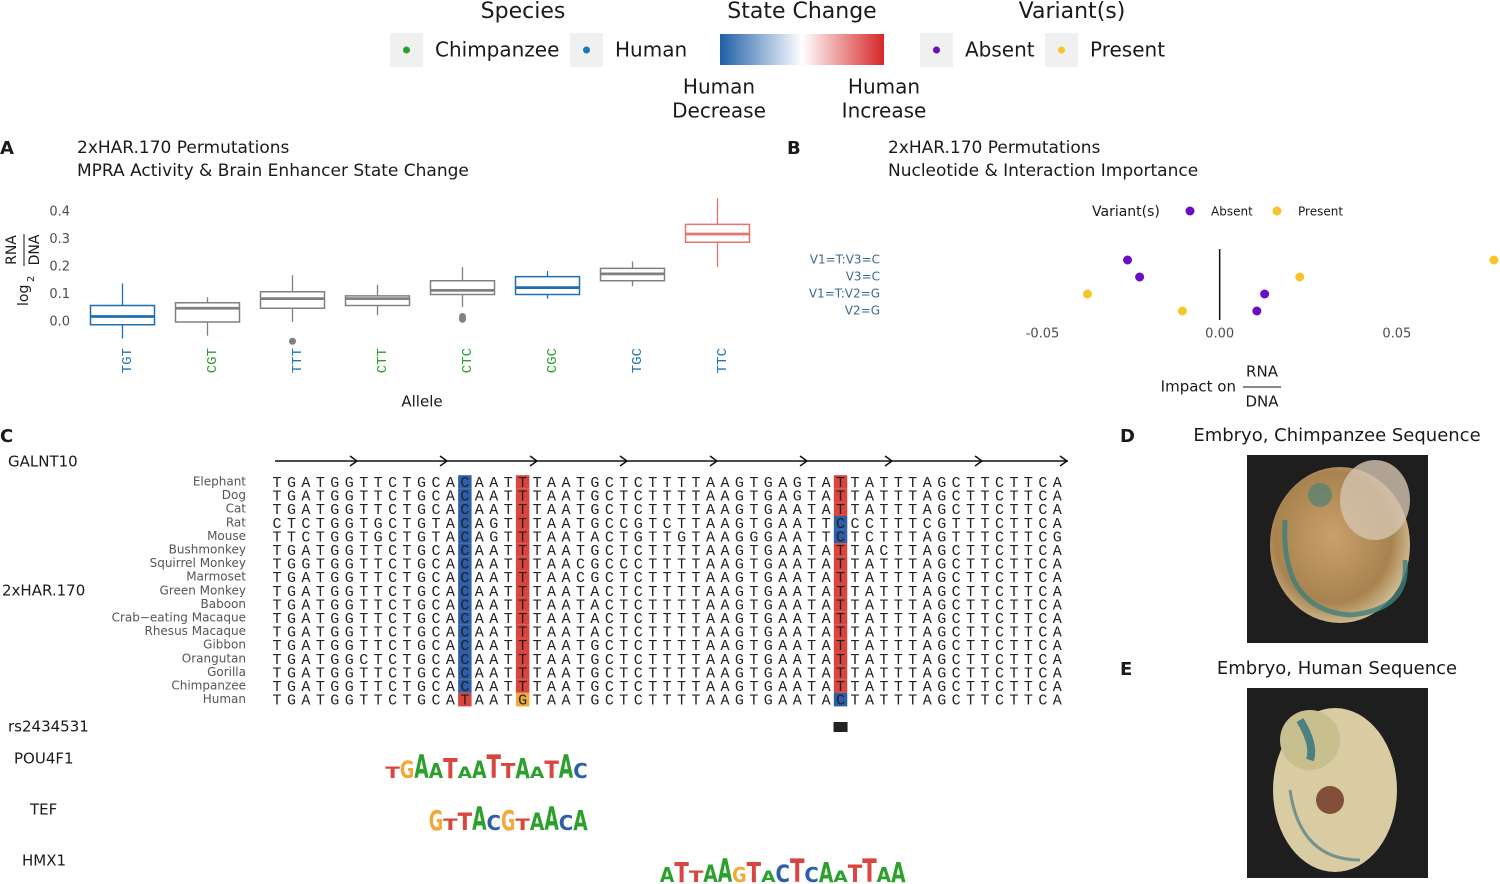  What do you see at coordinates (566, 823) in the screenshot?
I see `logo-letter: C` at bounding box center [566, 823].